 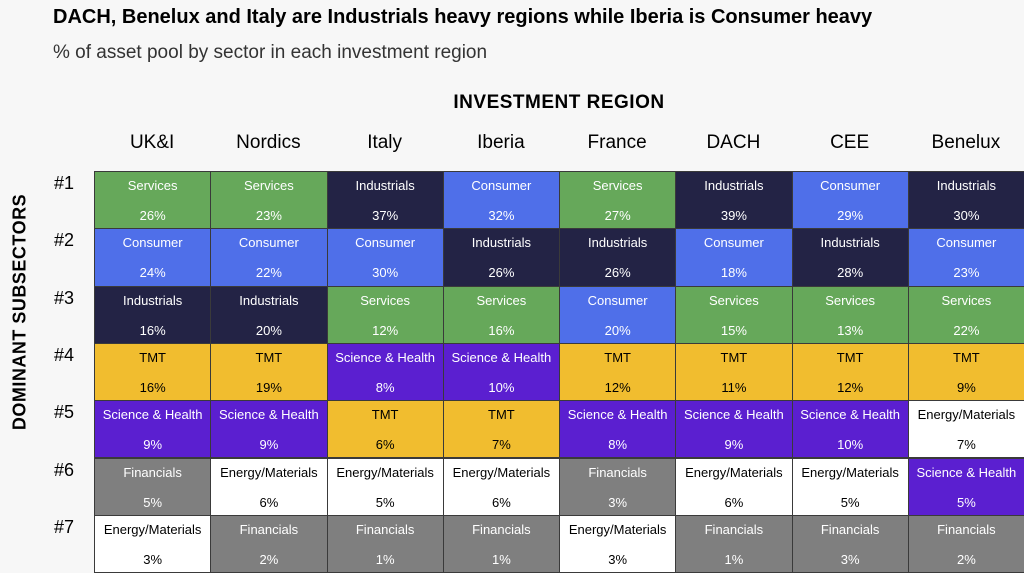 I want to click on table-cell: Science & Health 5%, so click(x=965, y=486).